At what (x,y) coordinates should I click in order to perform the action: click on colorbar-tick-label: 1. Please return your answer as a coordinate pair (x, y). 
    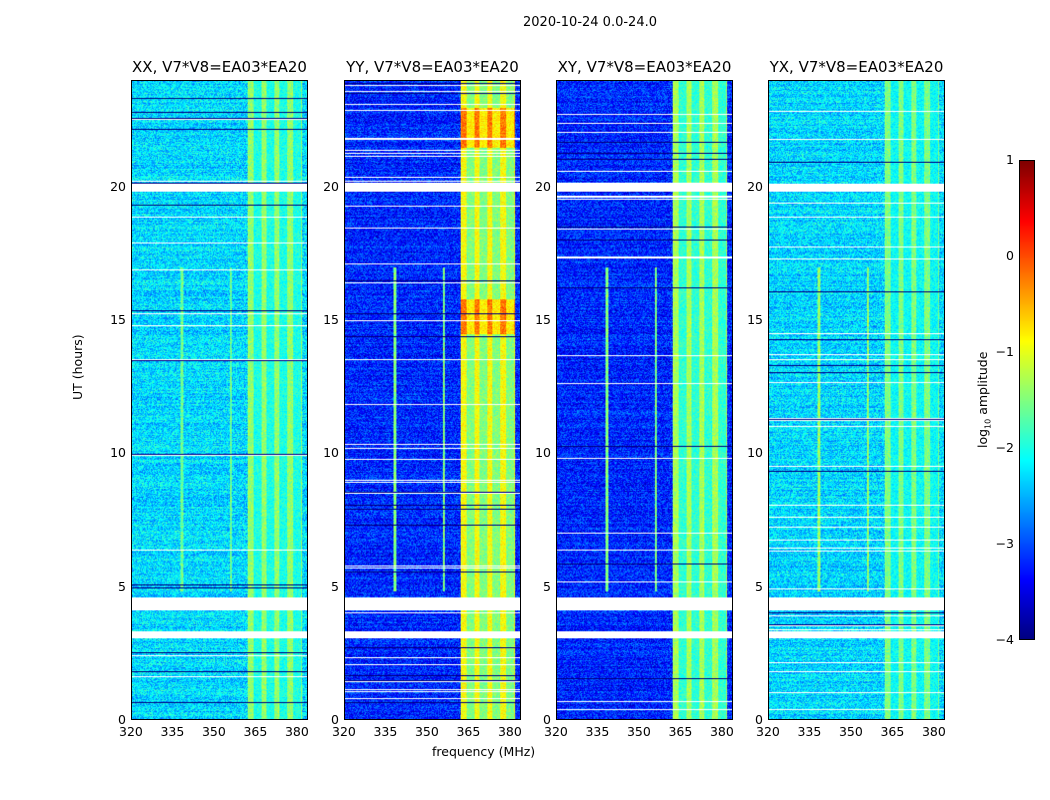
    Looking at the image, I should click on (1010, 159).